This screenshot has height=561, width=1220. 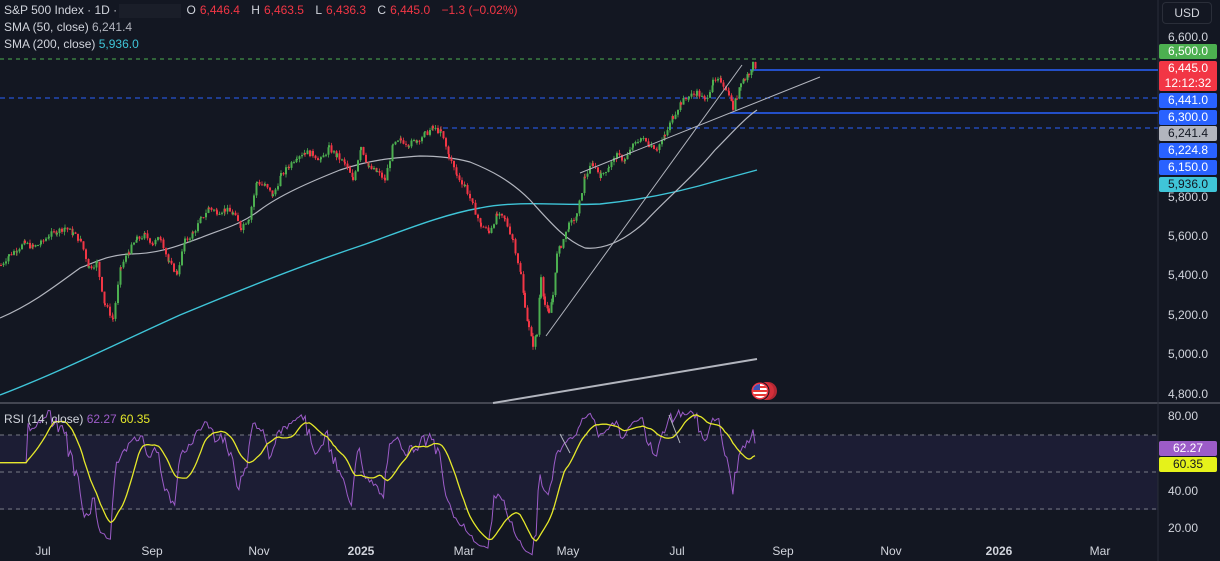 What do you see at coordinates (1188, 83) in the screenshot?
I see `bar-countdown: 12:12:32` at bounding box center [1188, 83].